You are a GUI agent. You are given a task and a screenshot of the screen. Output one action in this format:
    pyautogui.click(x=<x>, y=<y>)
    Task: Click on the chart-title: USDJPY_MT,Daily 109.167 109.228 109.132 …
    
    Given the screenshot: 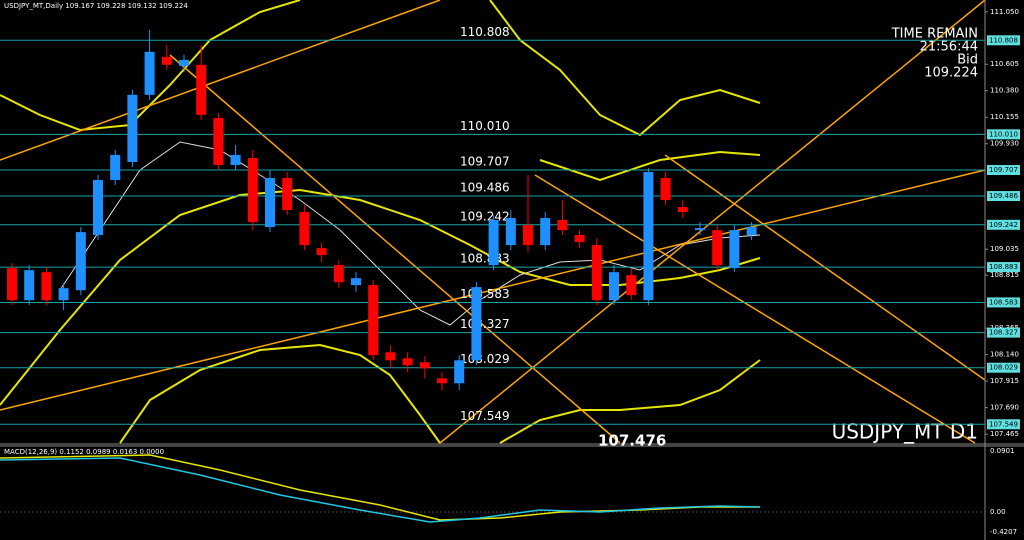 What is the action you would take?
    pyautogui.click(x=96, y=6)
    